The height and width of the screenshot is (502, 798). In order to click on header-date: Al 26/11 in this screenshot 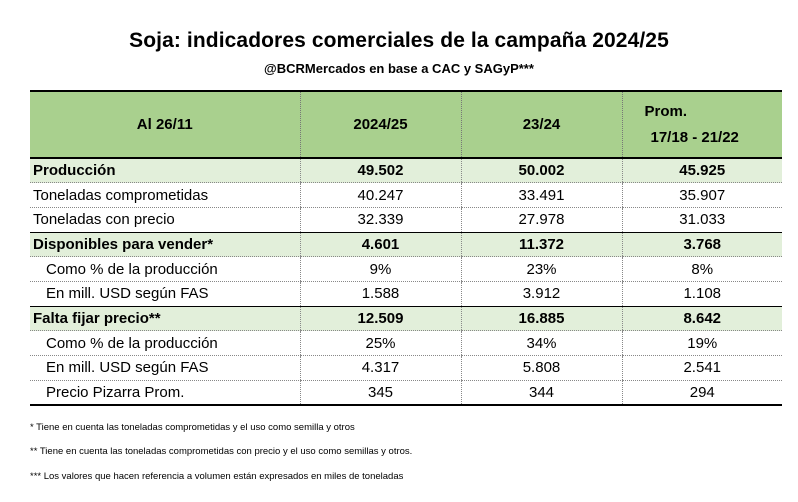, I will do `click(165, 124)`.